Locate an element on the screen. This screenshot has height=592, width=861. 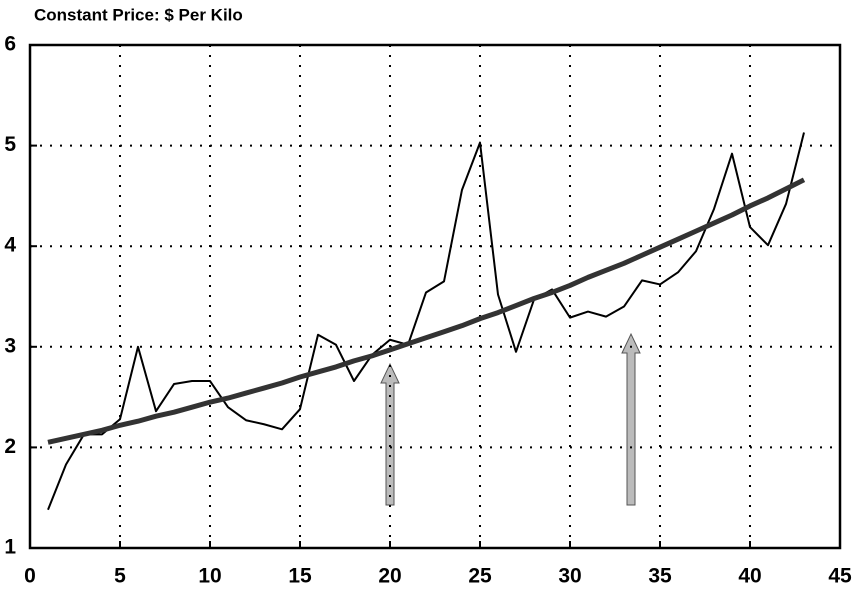
x-tick-label: 40 is located at coordinates (749, 576).